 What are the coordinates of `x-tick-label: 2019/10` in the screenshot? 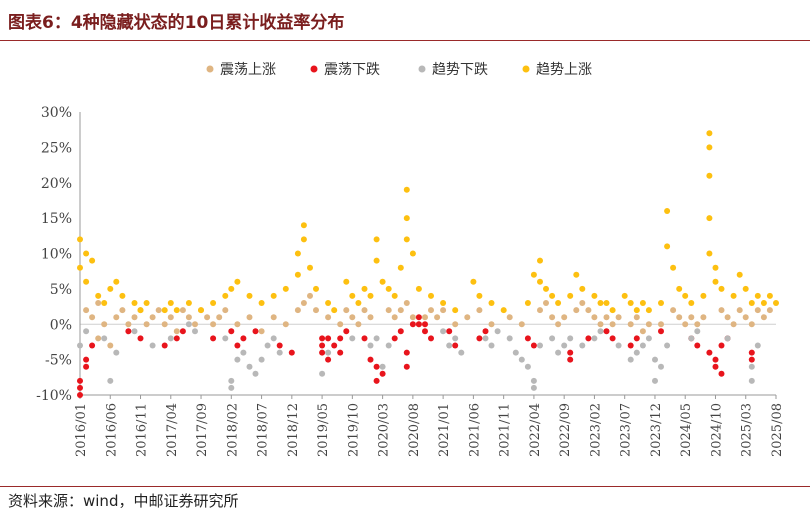 It's located at (353, 430).